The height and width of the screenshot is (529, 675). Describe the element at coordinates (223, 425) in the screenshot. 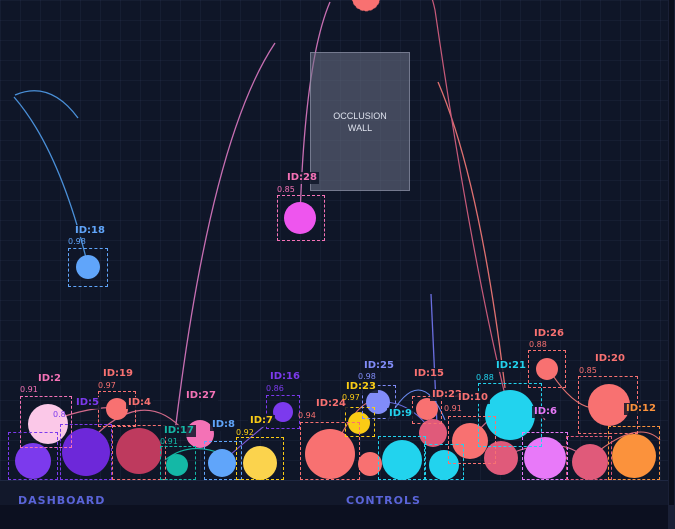

I see `object-id-label: ID:8` at that location.